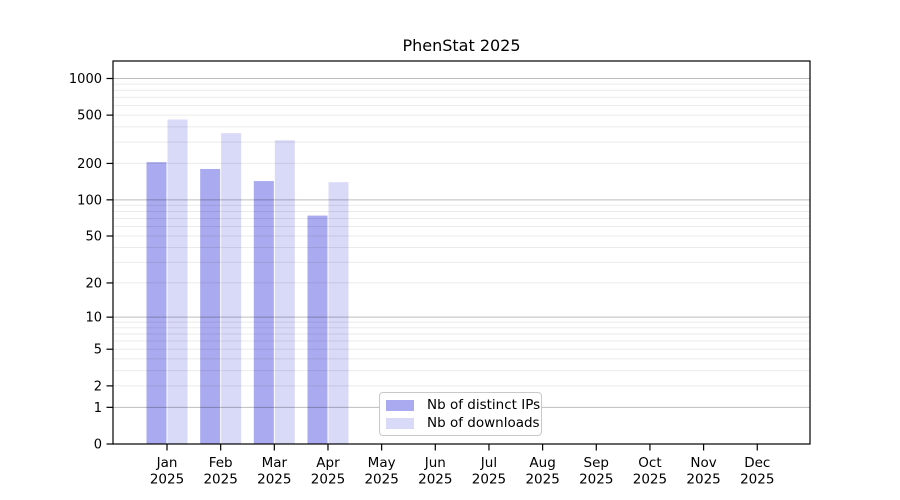 This screenshot has height=500, width=900. What do you see at coordinates (542, 463) in the screenshot?
I see `x-tick-label-month-aug: Aug` at bounding box center [542, 463].